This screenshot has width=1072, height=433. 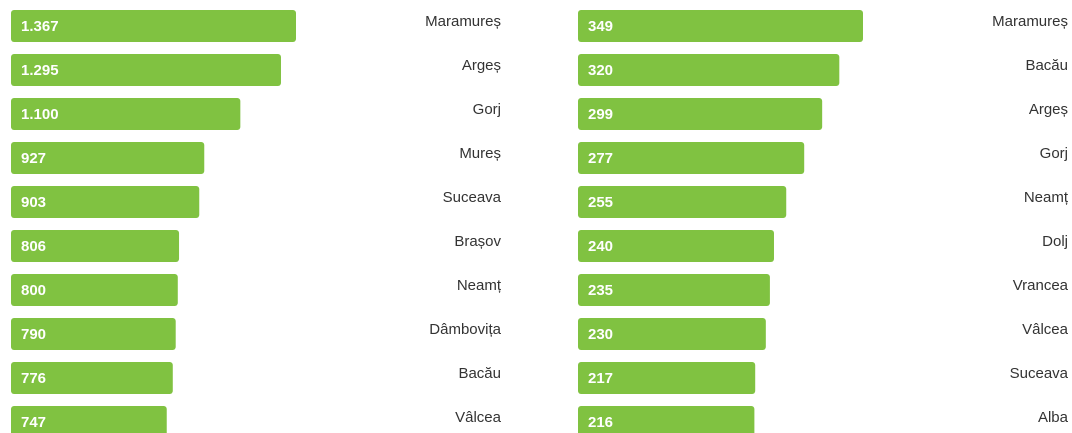 I want to click on category-label: Brașov, so click(x=477, y=241).